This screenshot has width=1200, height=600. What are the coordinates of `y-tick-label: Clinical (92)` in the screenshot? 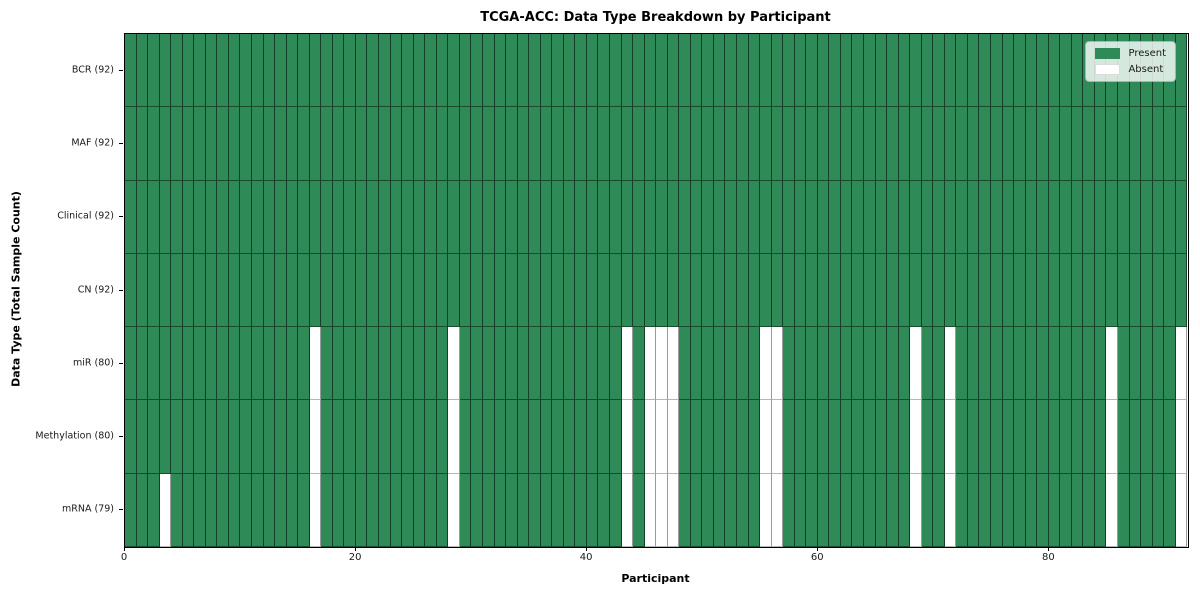 It's located at (85, 216).